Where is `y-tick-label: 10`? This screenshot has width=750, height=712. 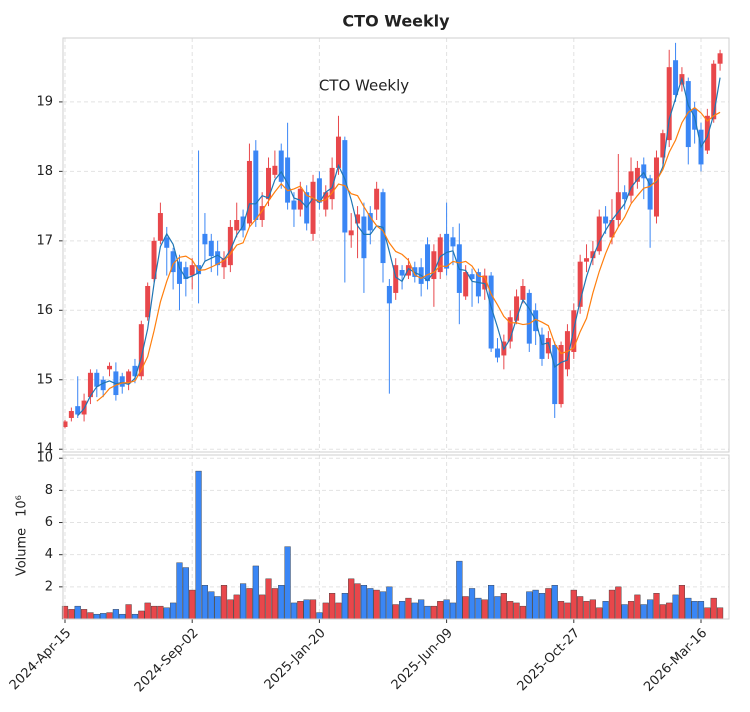
y-tick-label: 10 is located at coordinates (44, 458).